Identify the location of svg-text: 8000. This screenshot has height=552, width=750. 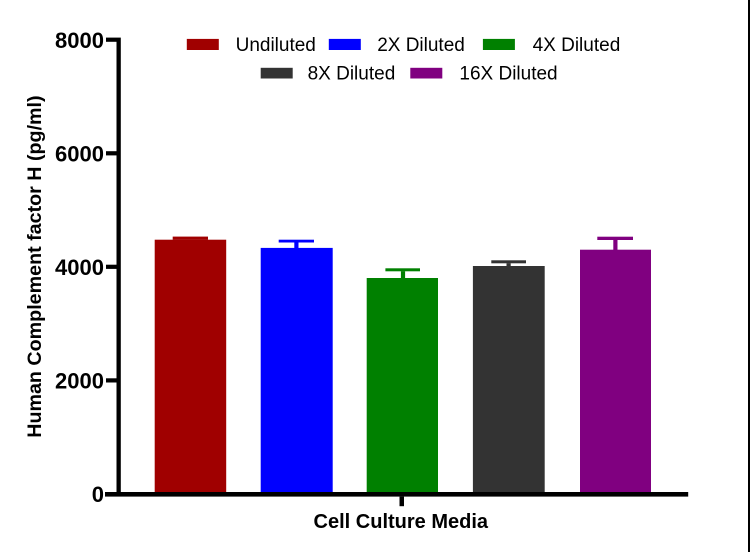
(79, 40).